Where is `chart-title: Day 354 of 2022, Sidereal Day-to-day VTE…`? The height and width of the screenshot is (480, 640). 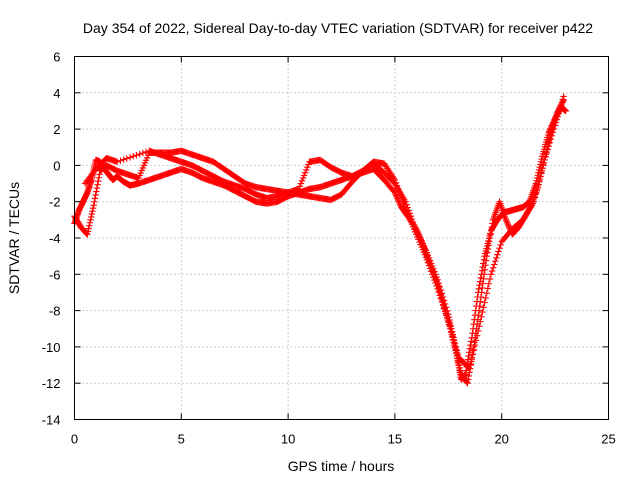 chart-title: Day 354 of 2022, Sidereal Day-to-day VTE… is located at coordinates (338, 28).